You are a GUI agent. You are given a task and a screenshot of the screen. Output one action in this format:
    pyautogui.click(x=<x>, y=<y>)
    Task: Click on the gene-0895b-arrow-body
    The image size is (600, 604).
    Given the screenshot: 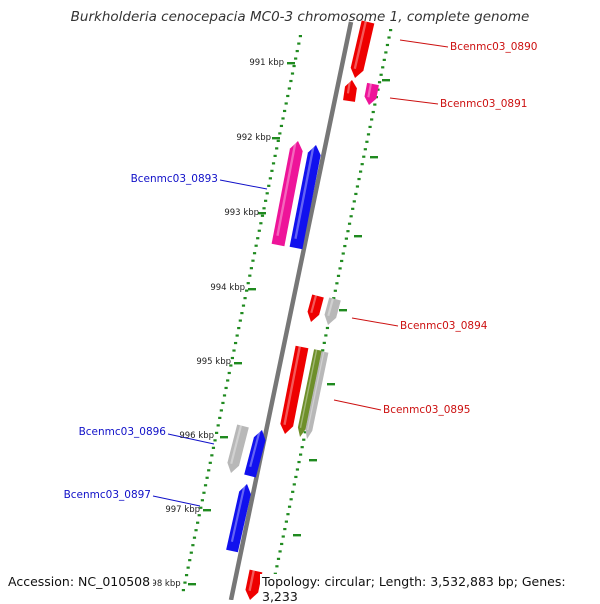 What is the action you would take?
    pyautogui.click(x=309, y=393)
    